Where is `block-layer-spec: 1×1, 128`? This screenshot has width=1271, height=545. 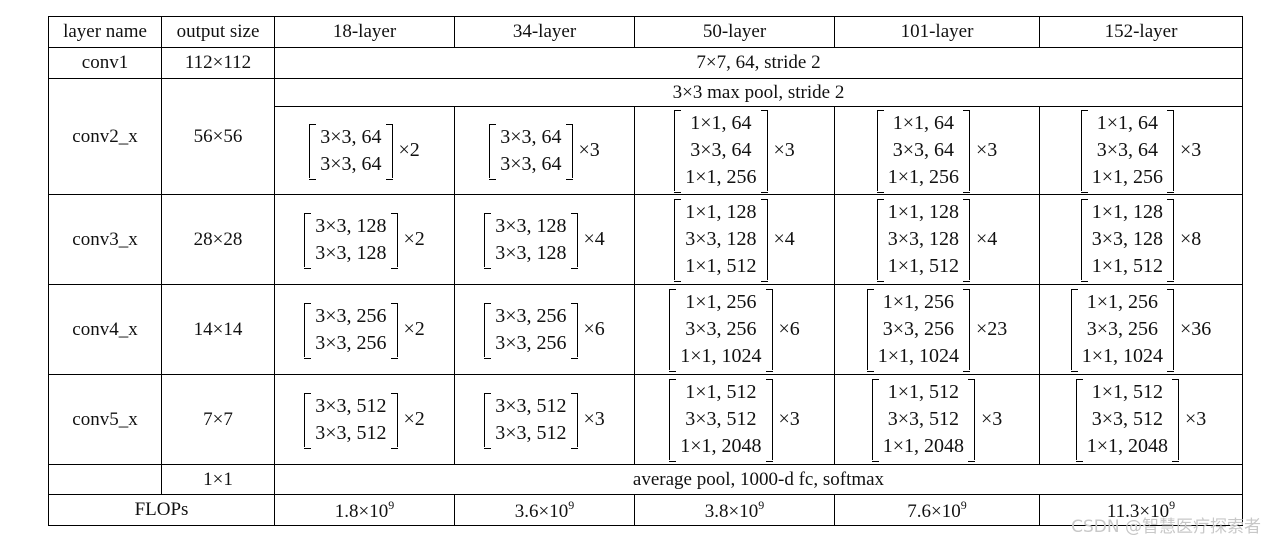
block-layer-spec: 1×1, 128 is located at coordinates (1127, 212).